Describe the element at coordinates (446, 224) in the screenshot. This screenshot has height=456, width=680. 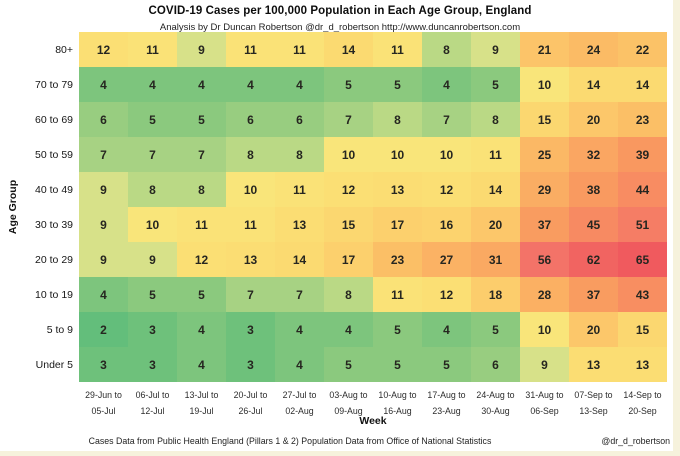
I see `heatmap-cell: 16` at that location.